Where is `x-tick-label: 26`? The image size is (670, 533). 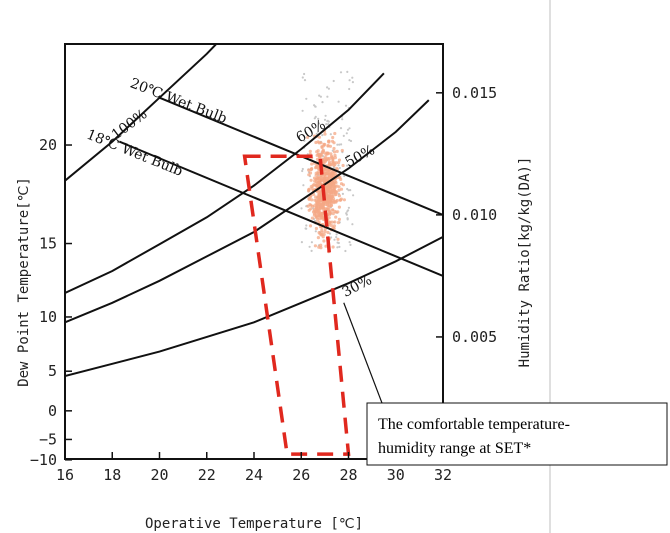
x-tick-label: 26 is located at coordinates (301, 475).